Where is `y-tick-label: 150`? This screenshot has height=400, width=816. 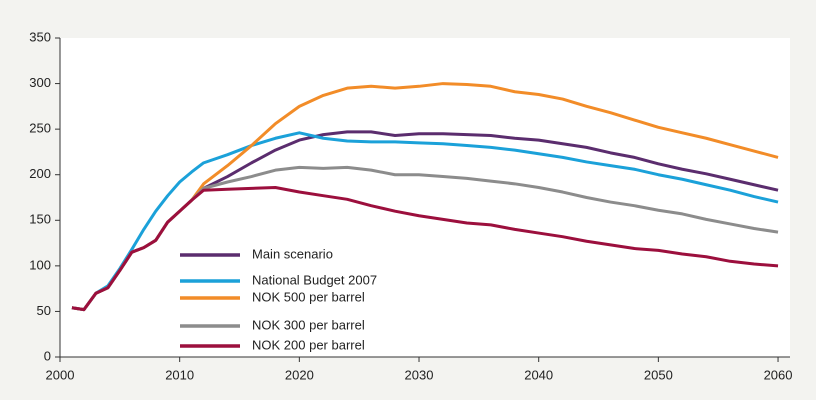
y-tick-label: 150 is located at coordinates (40, 219).